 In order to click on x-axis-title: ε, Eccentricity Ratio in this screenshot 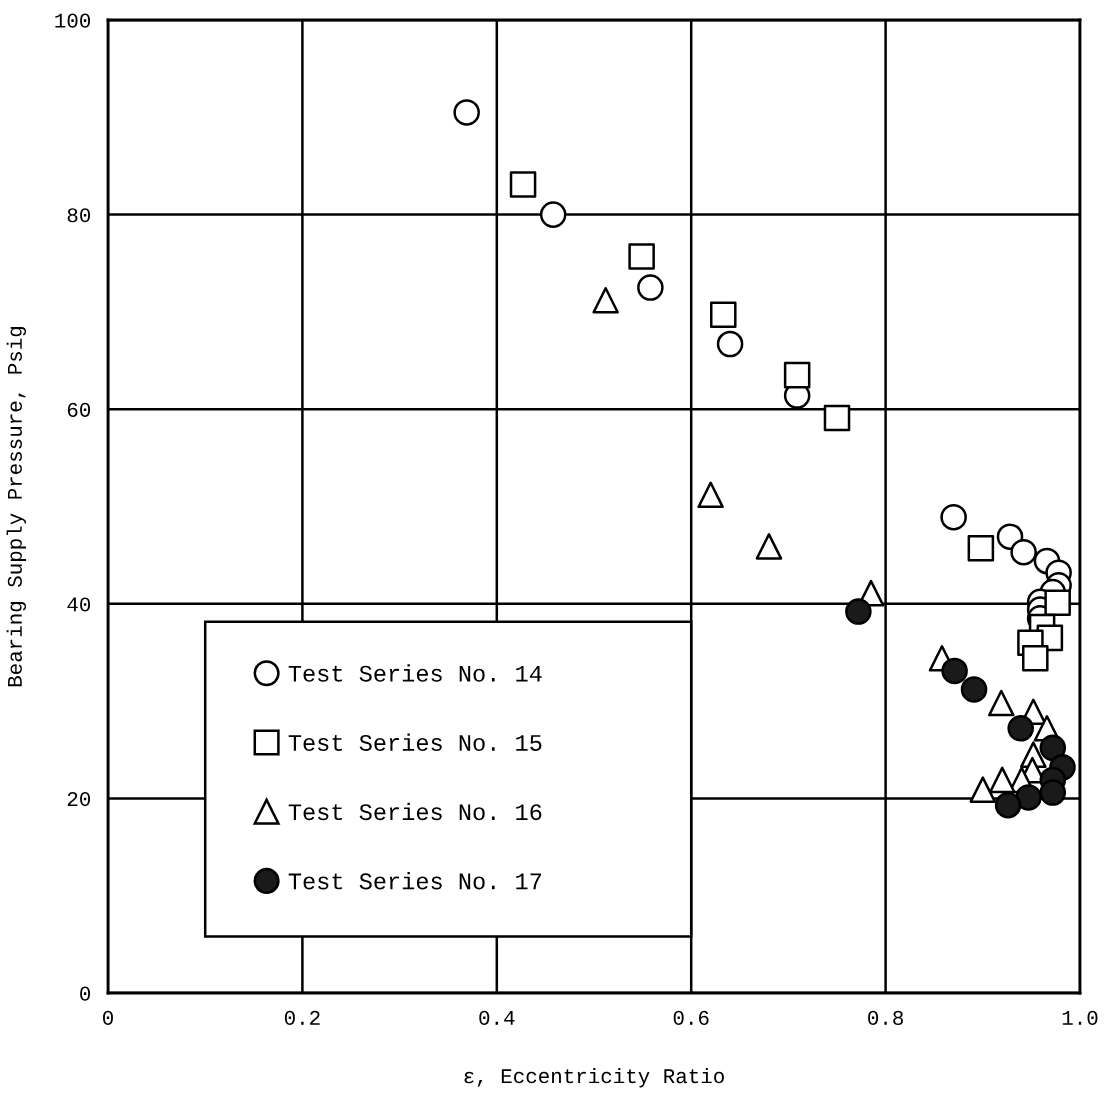, I will do `click(594, 1077)`.